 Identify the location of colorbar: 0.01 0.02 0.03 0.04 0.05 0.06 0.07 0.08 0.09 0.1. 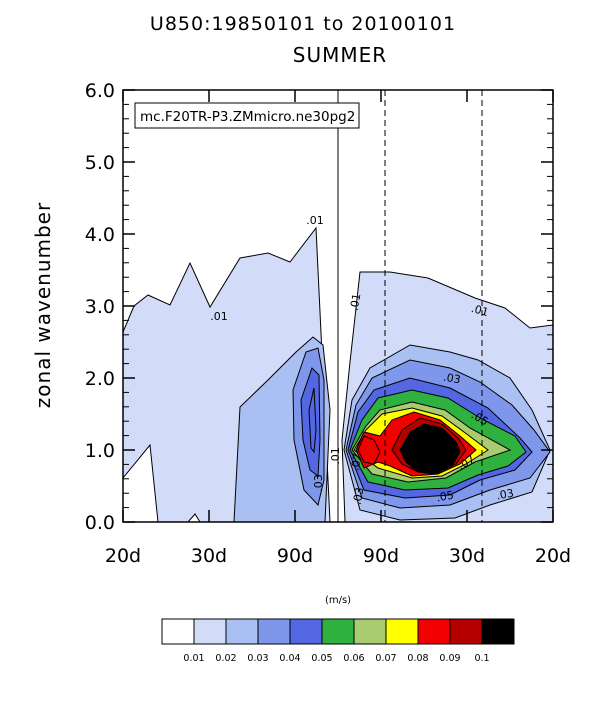
(338, 641).